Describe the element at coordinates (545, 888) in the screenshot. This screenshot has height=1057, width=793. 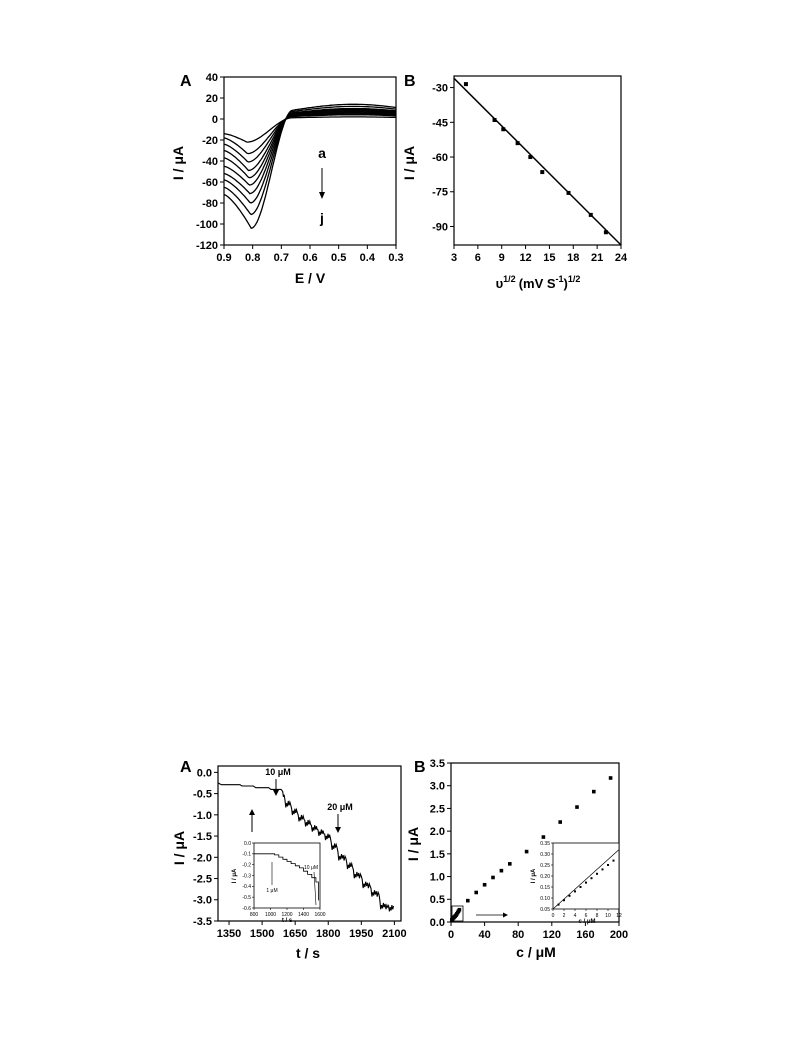
I see `calibration-inset-y-tick-label: 0.15` at that location.